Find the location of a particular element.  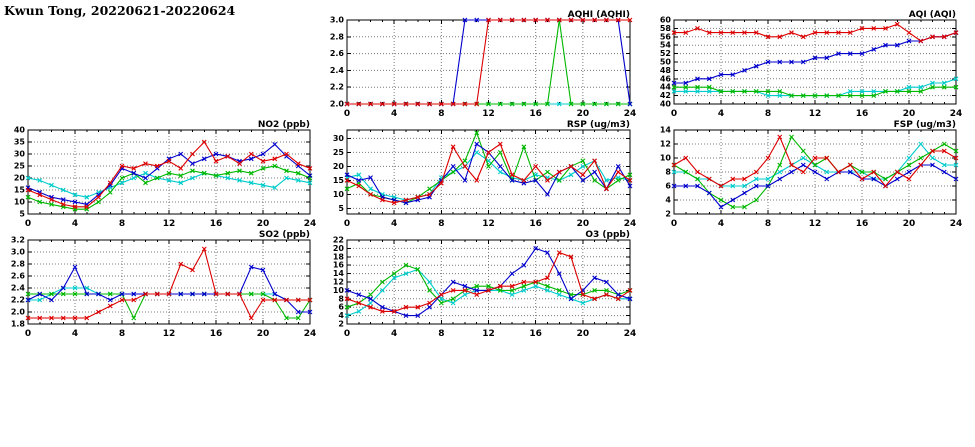

y-tick-label: 2.0 is located at coordinates (337, 104).